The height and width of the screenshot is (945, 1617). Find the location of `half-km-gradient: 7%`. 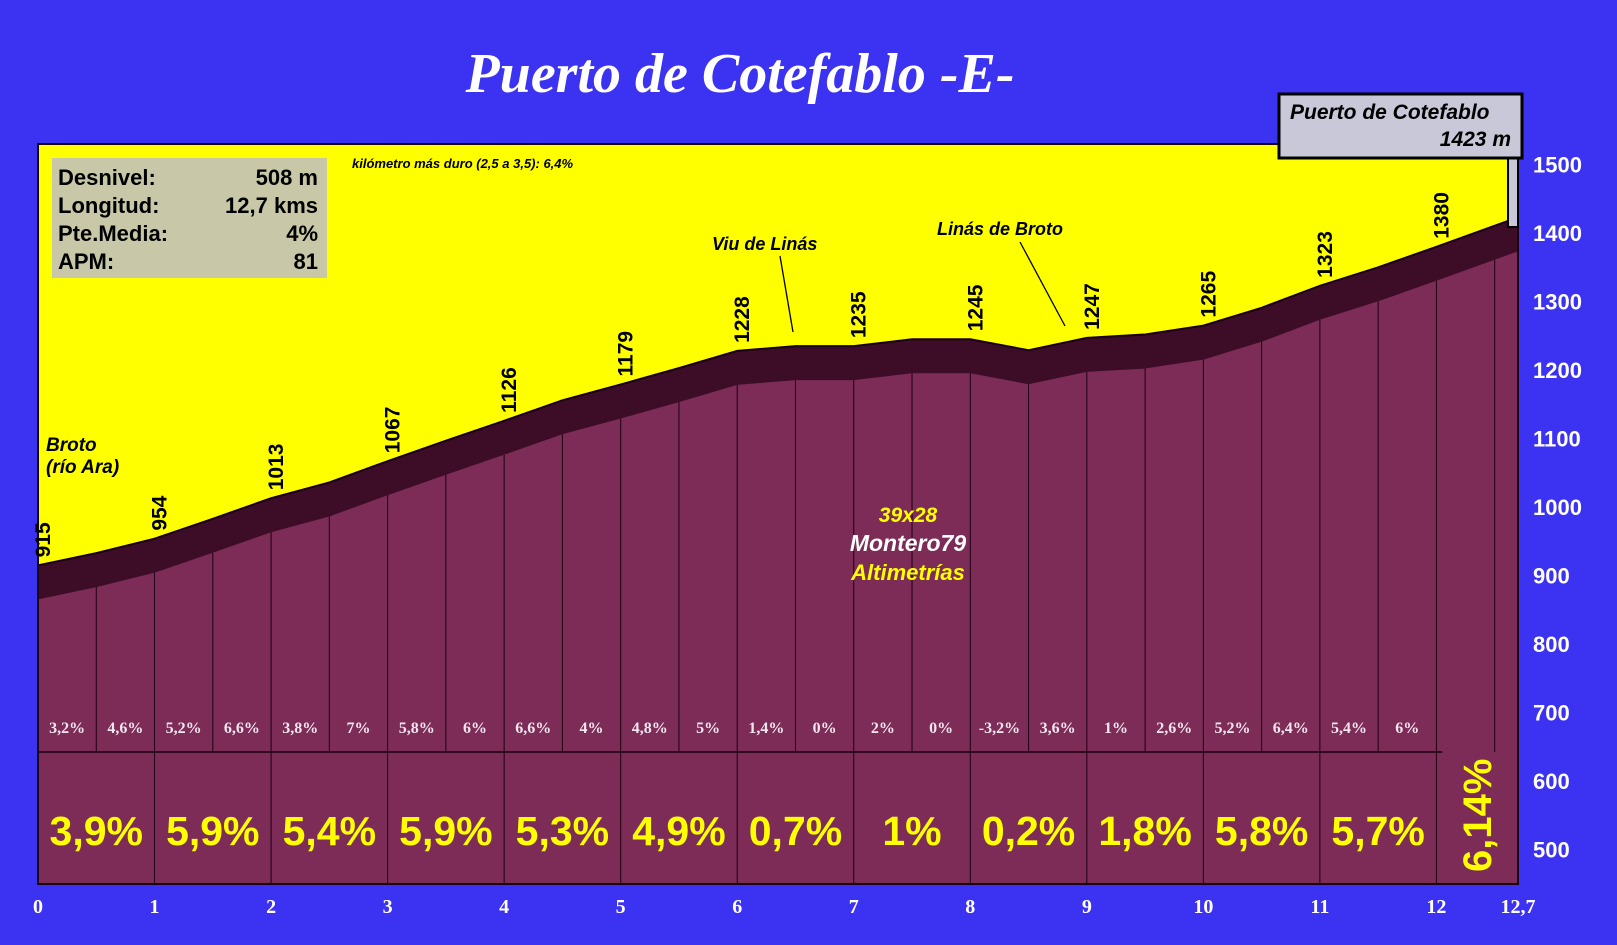

half-km-gradient: 7% is located at coordinates (358, 728).